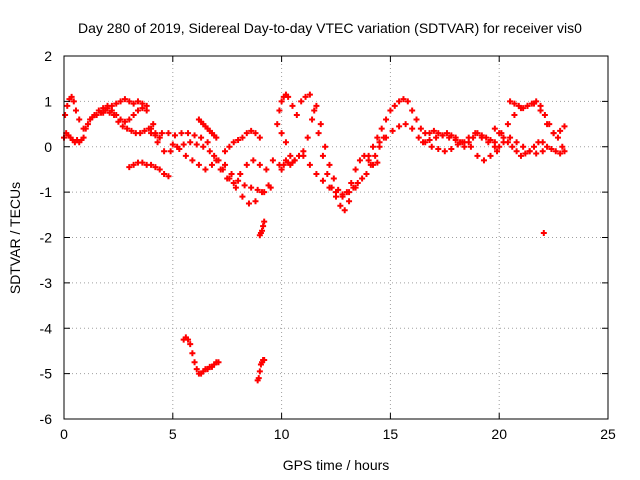 The image size is (640, 480). I want to click on y-tick-label: 0, so click(48, 147).